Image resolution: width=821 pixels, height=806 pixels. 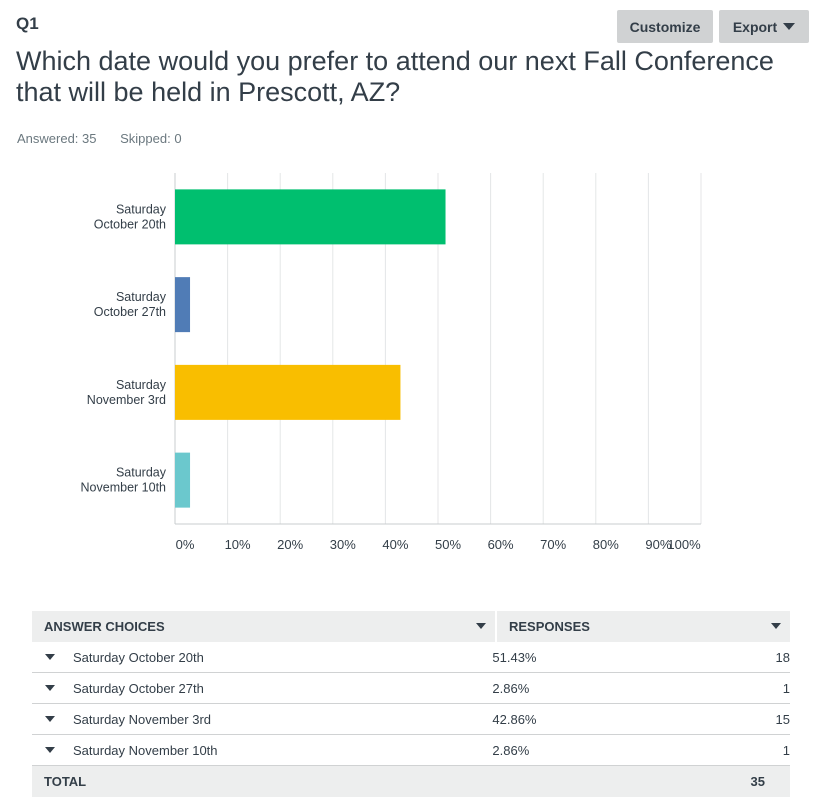 What do you see at coordinates (27, 23) in the screenshot?
I see `question-number: Q1` at bounding box center [27, 23].